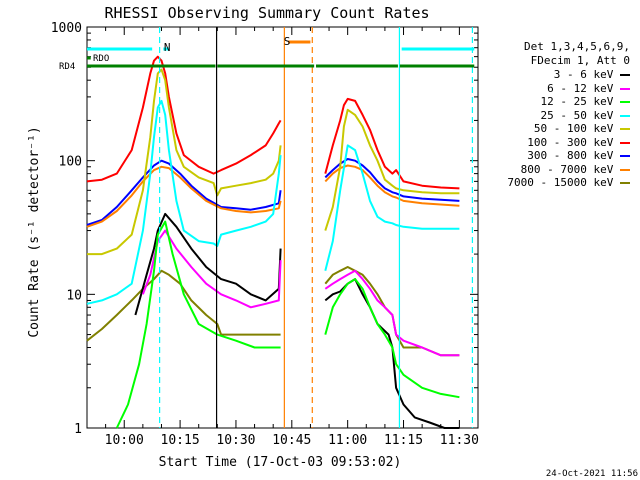 The width and height of the screenshot is (640, 480). I want to click on legend-entry: 6 - 12 keV, so click(588, 88).